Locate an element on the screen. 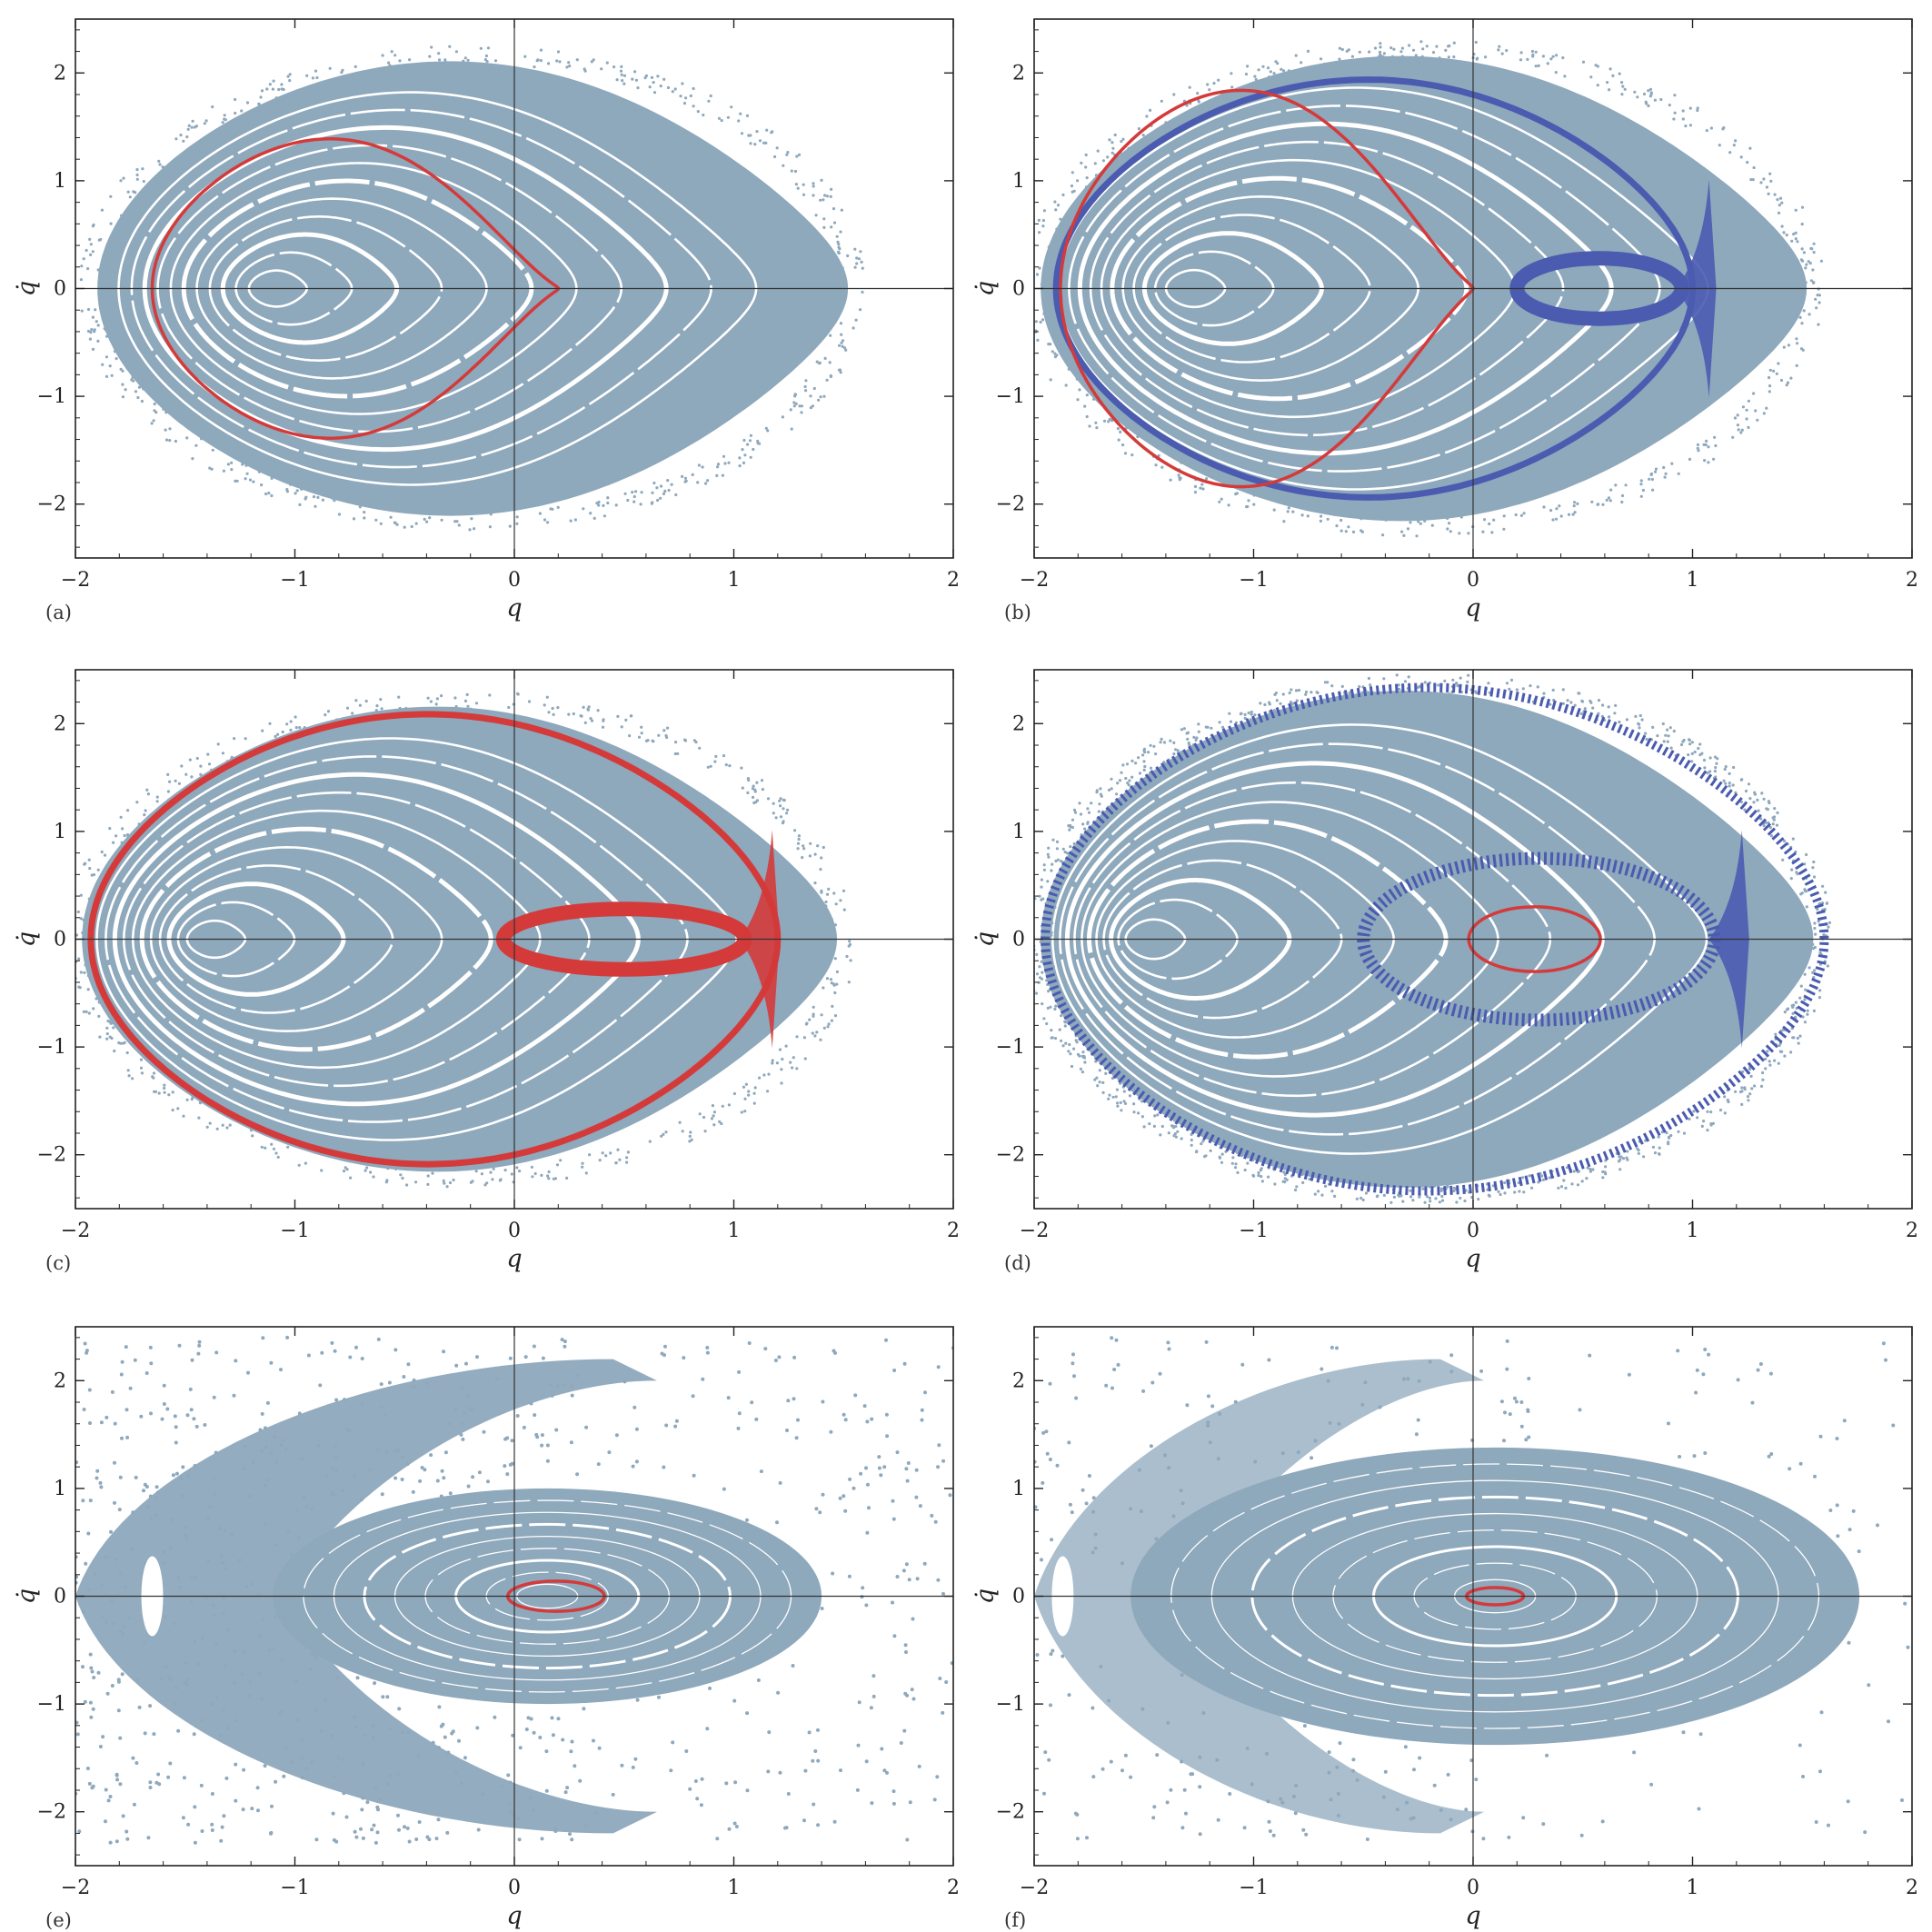 The height and width of the screenshot is (1932, 1932). highlighted-inner-loop-blue is located at coordinates (1539, 939).